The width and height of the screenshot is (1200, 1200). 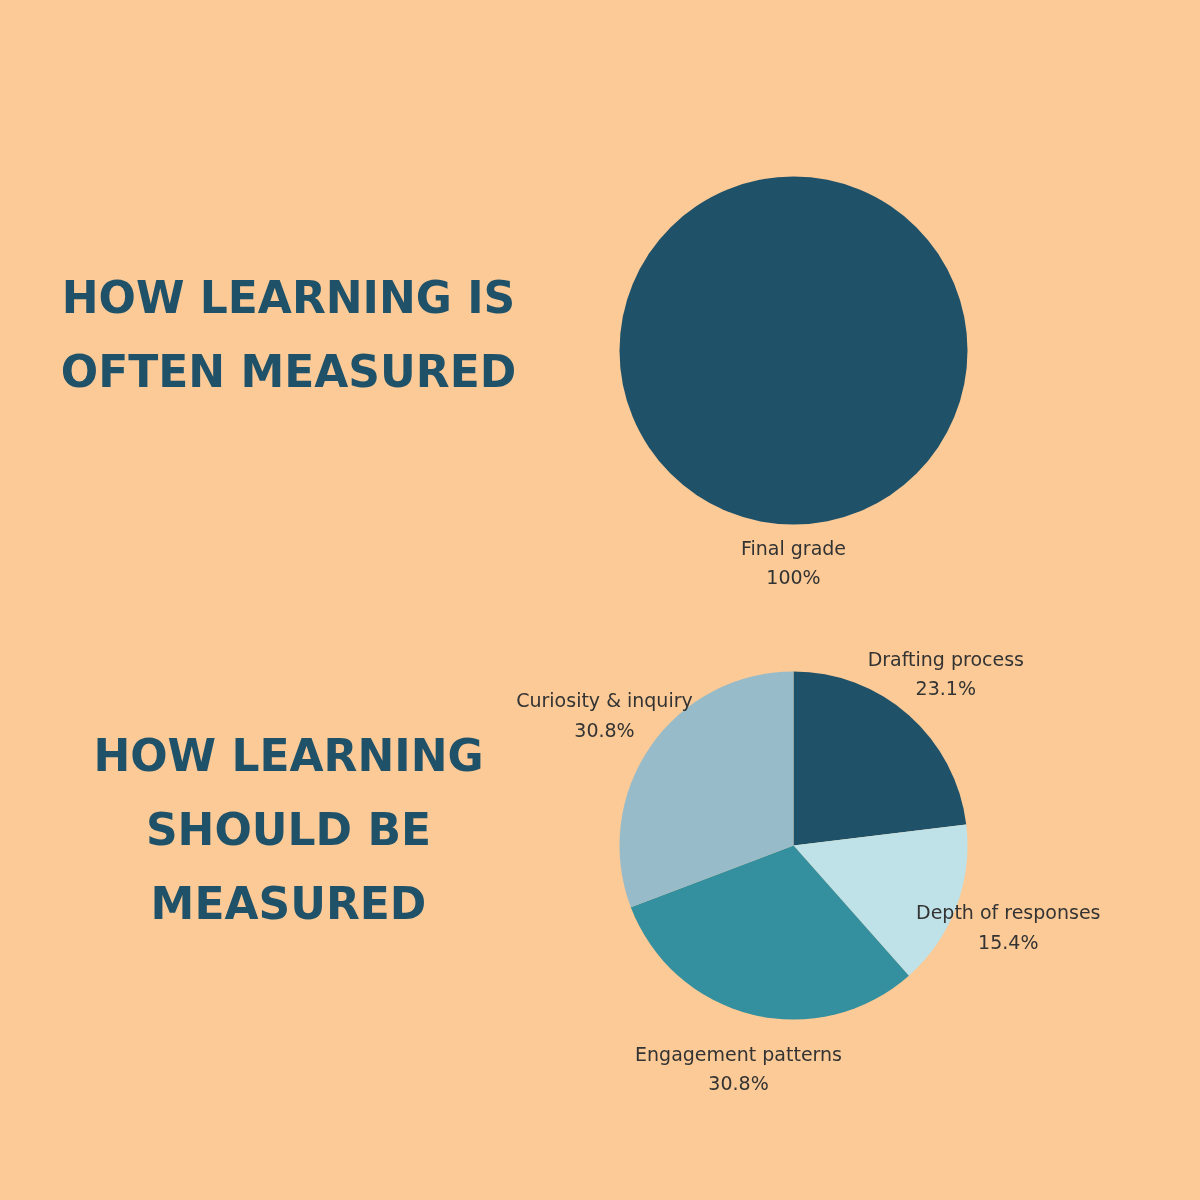 I want to click on slice-label: Drafting process, so click(x=945, y=658).